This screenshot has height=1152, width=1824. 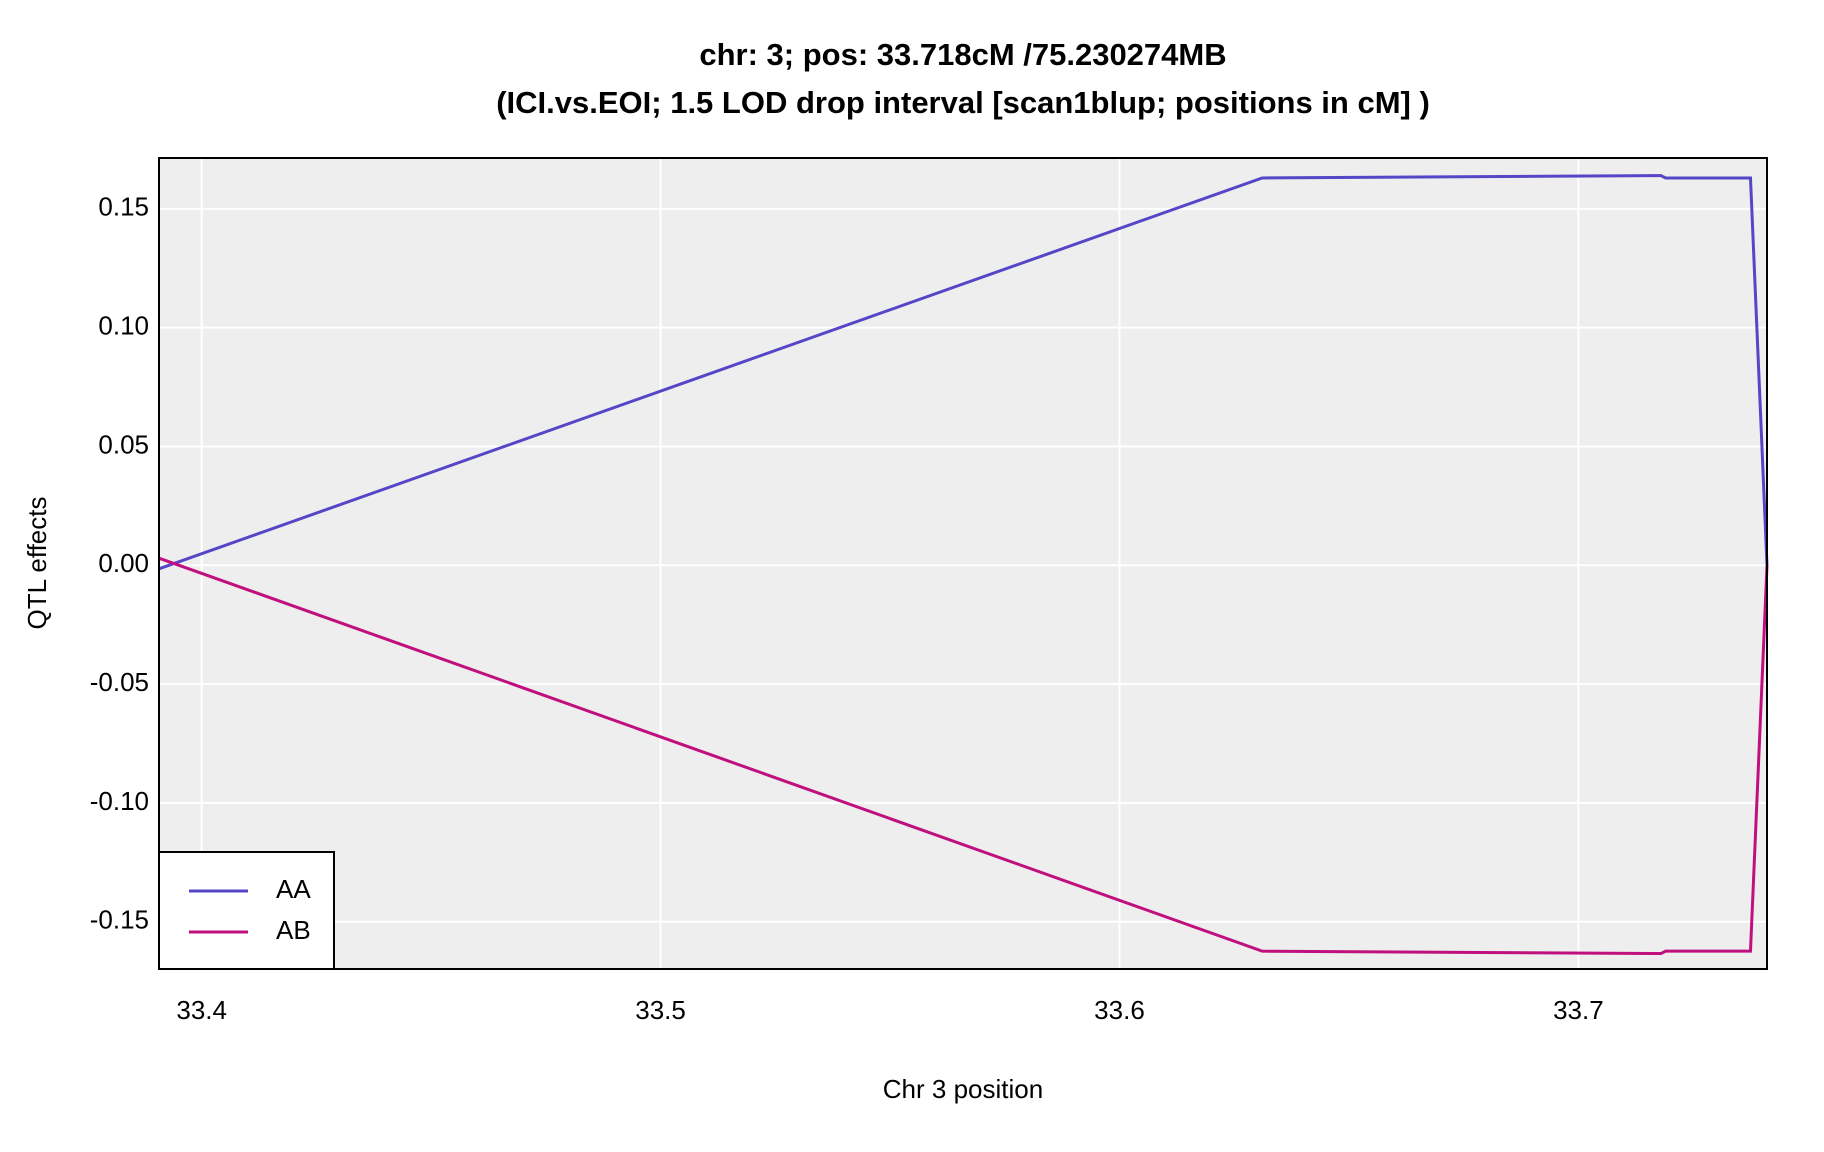 I want to click on x-tick-label: 33.7, so click(x=1578, y=1010).